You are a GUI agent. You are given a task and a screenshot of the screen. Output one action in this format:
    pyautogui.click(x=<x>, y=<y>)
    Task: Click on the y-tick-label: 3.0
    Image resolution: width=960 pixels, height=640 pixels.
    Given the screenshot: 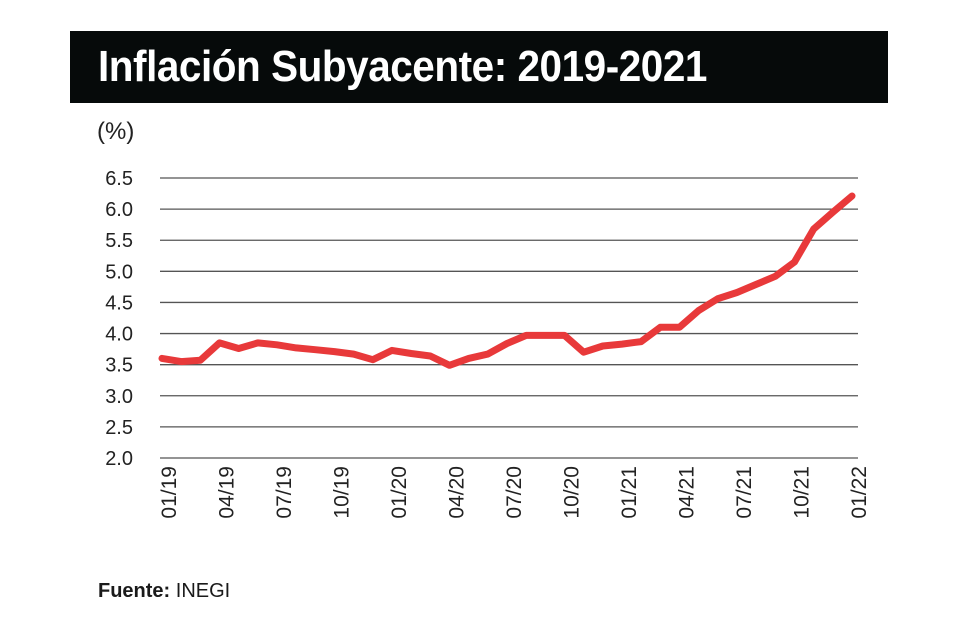 What is the action you would take?
    pyautogui.click(x=119, y=397)
    